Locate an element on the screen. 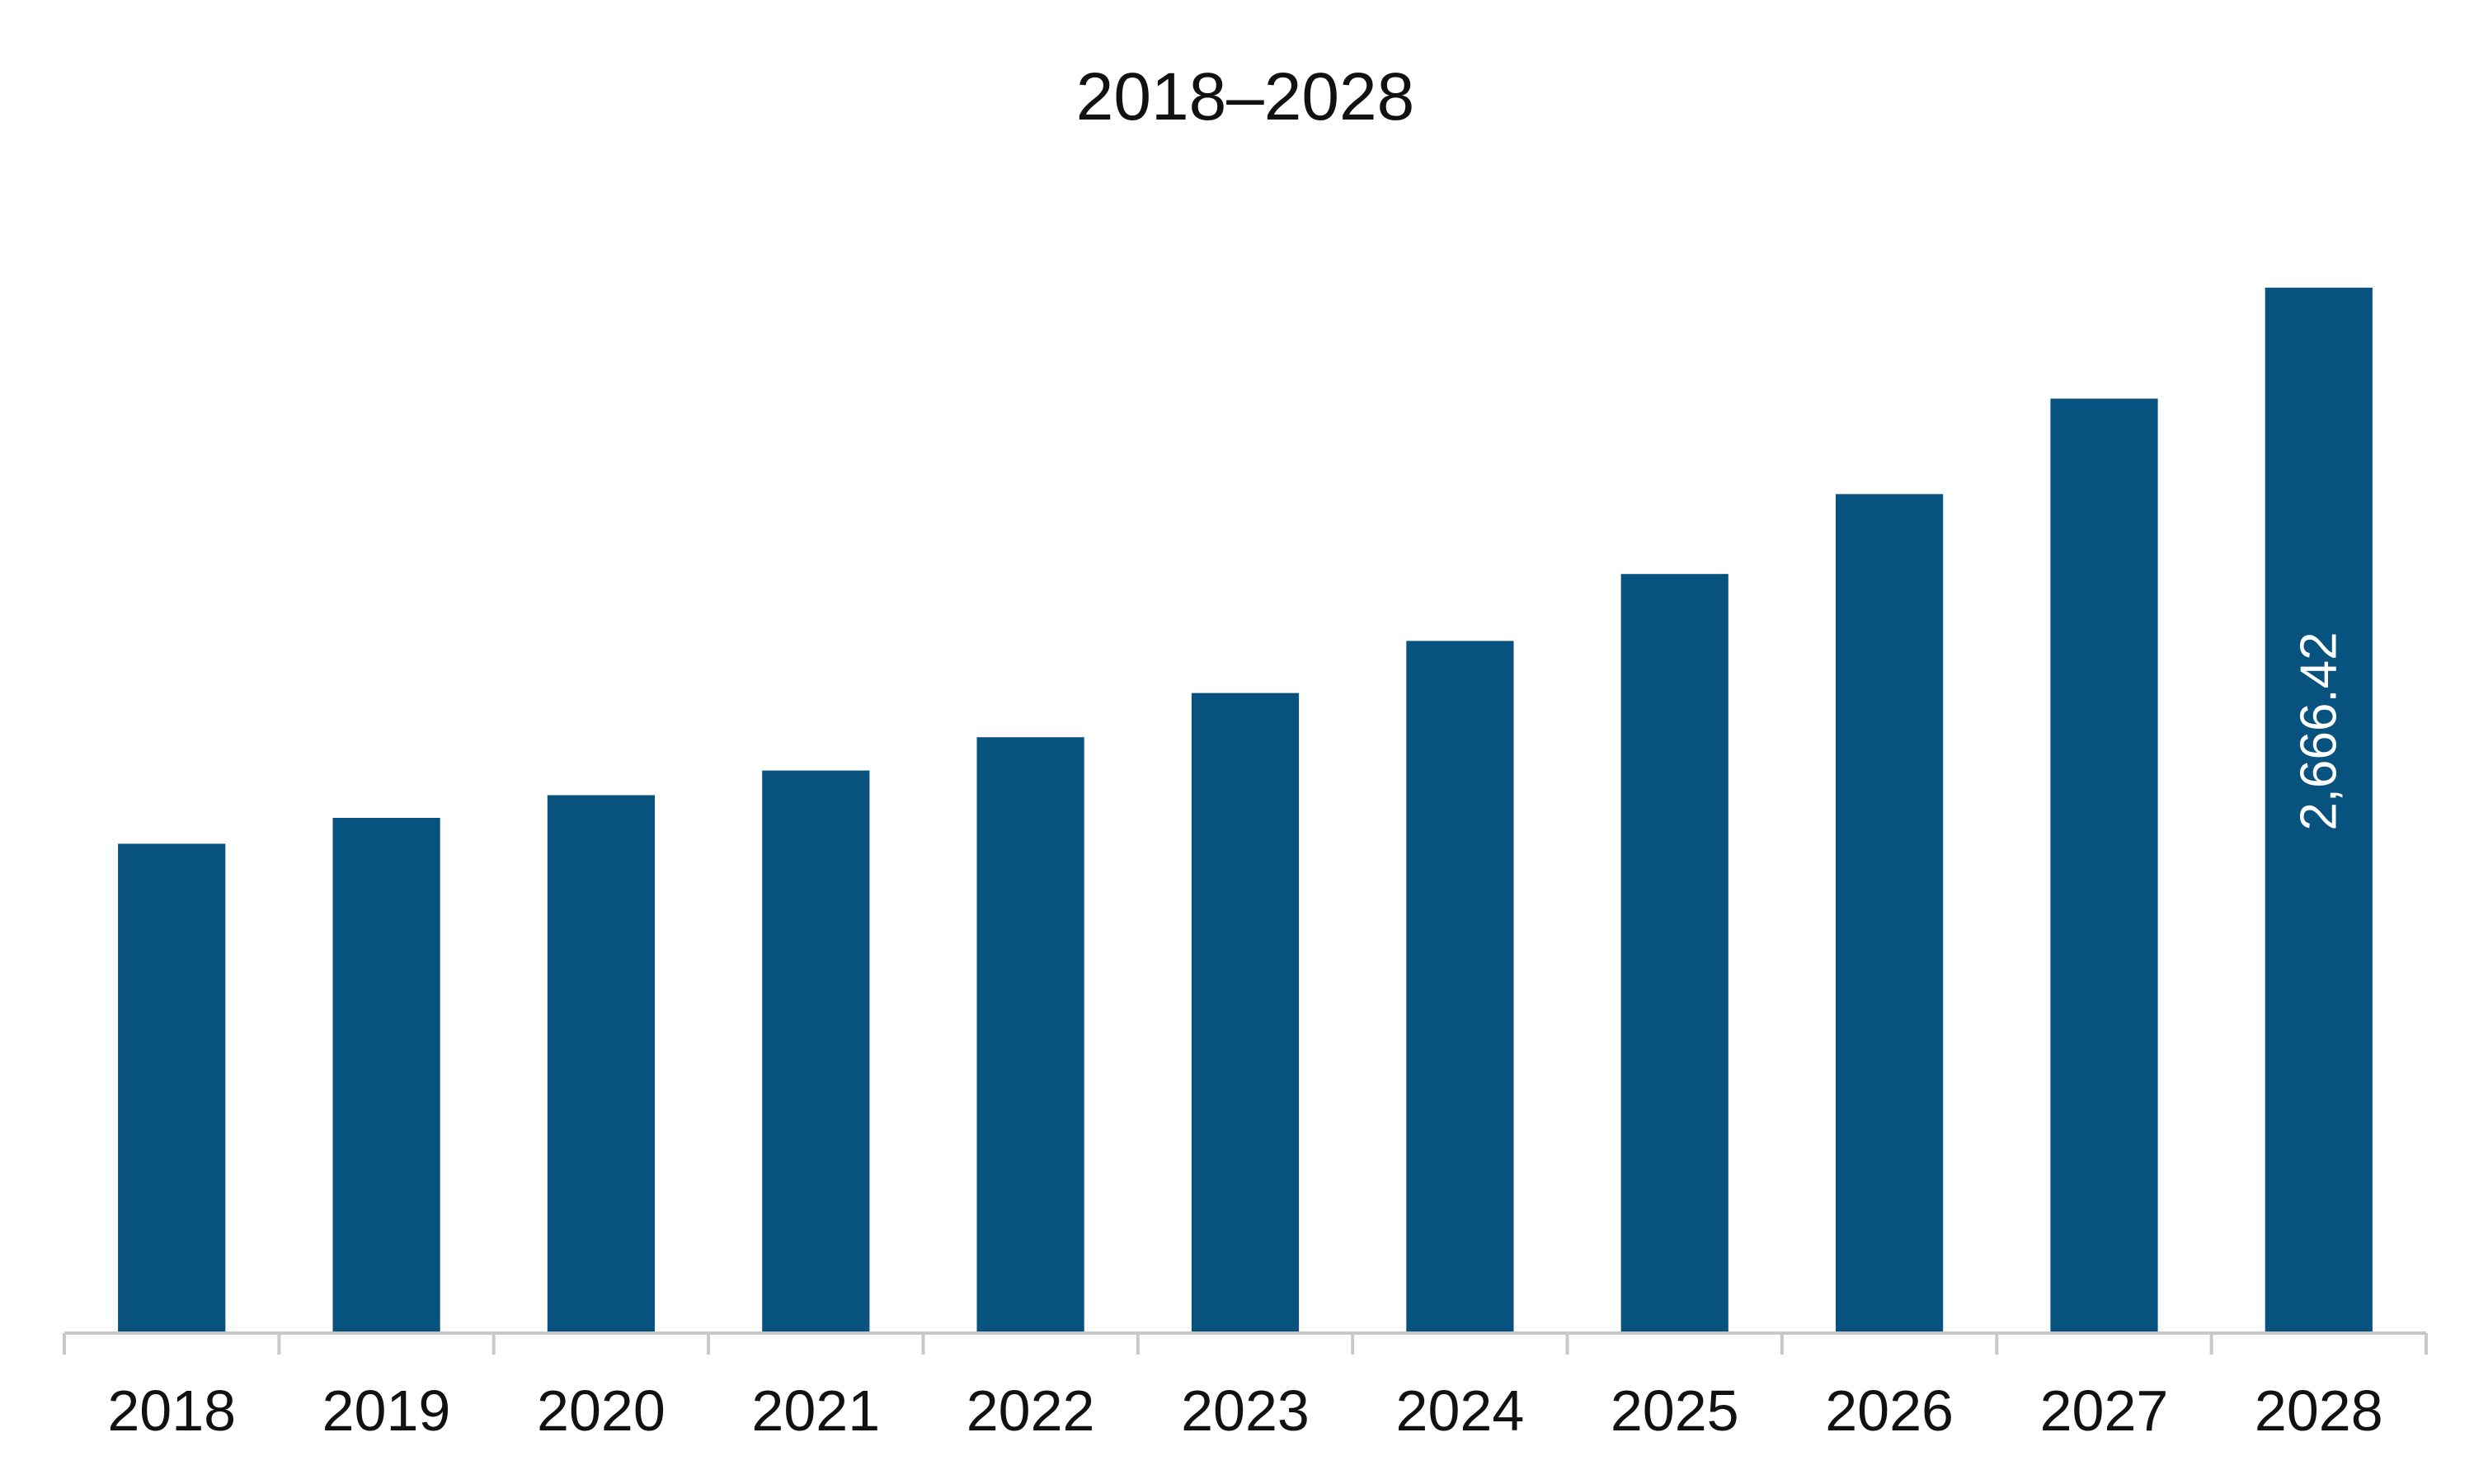 This screenshot has height=1484, width=2474. x-tick-label-2028: 2028 is located at coordinates (2319, 1410).